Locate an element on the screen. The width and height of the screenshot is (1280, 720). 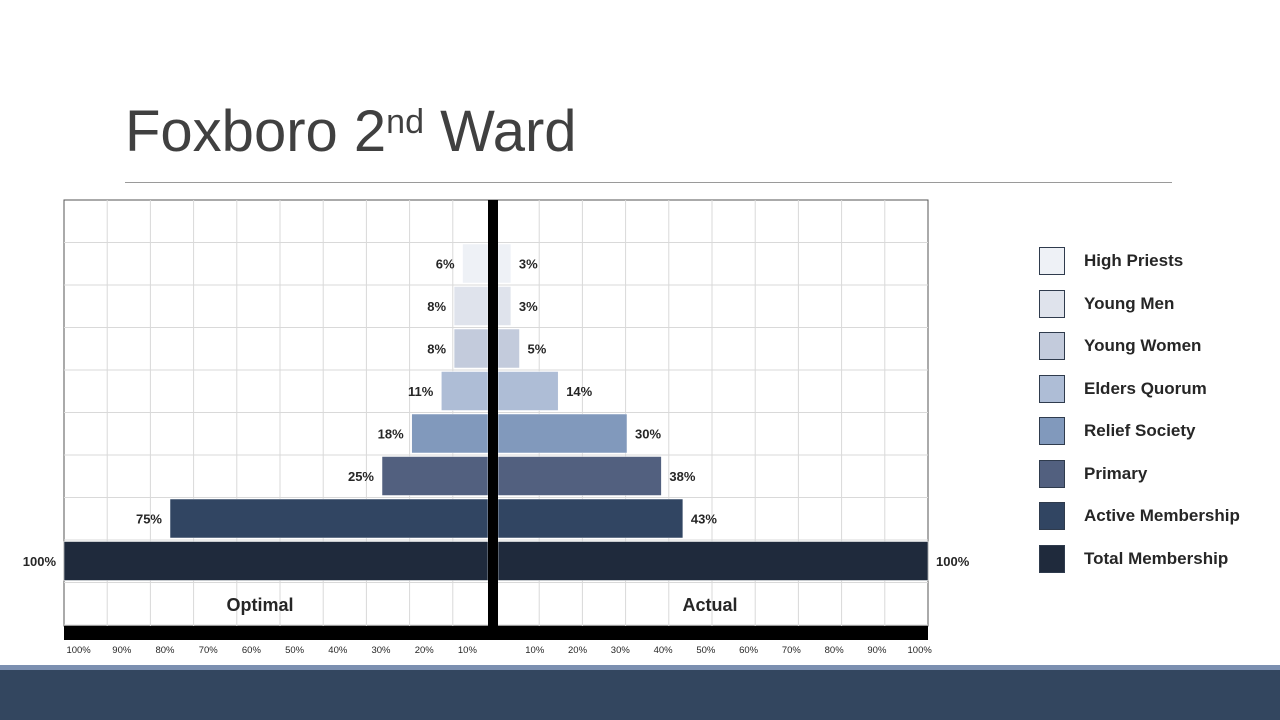
center-divider is located at coordinates (493, 413).